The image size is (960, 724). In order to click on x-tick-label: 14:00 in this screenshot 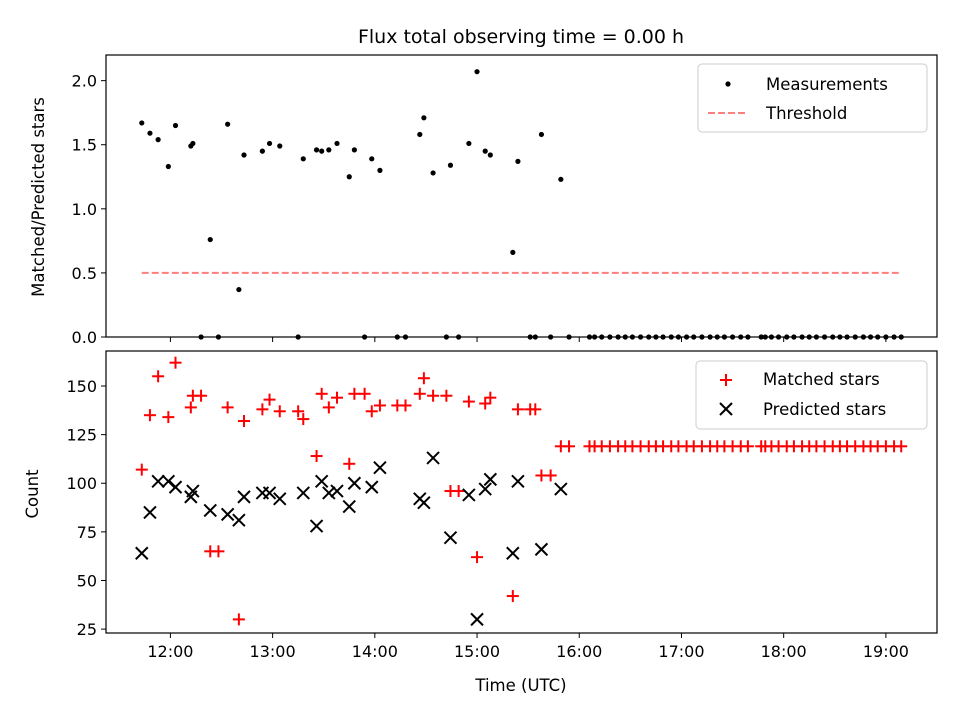, I will do `click(375, 651)`.